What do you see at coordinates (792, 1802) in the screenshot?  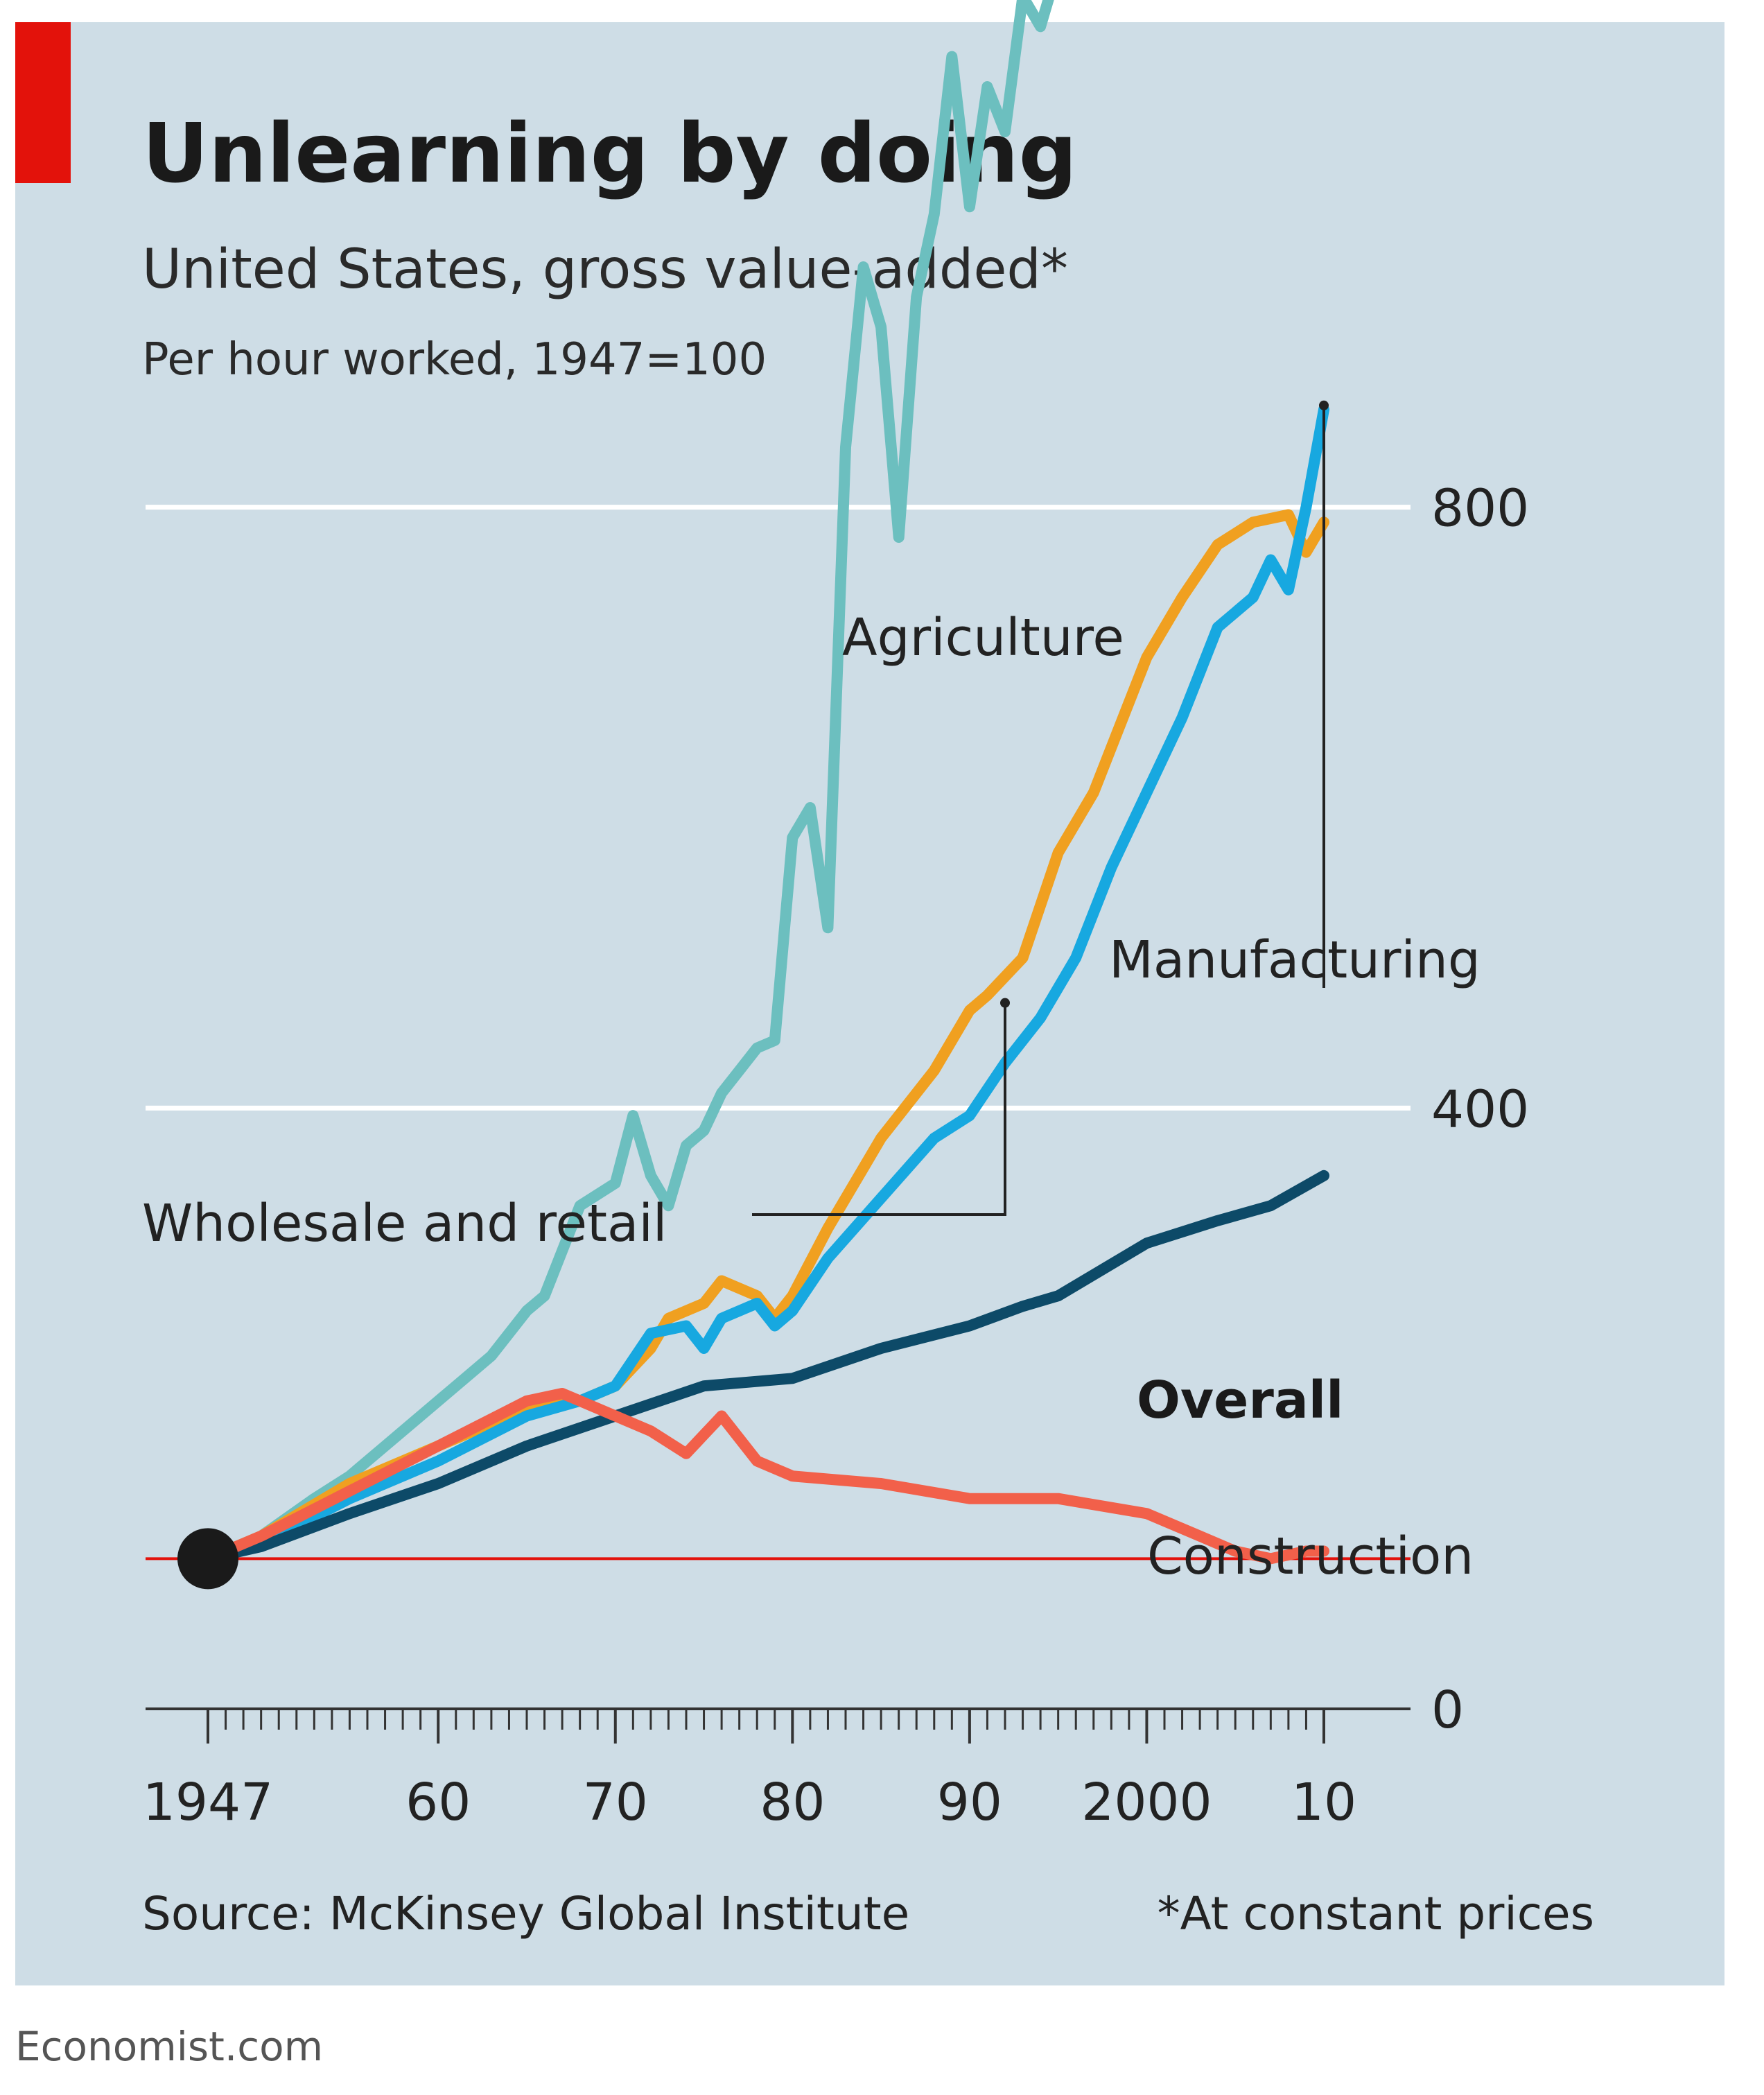 I see `x-tick-label-1980: 80` at bounding box center [792, 1802].